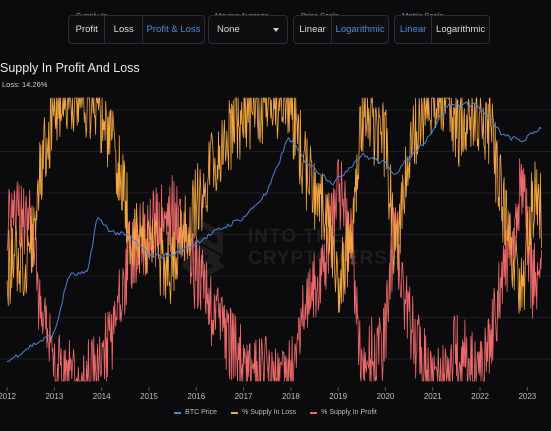 The image size is (551, 431). What do you see at coordinates (25, 84) in the screenshot?
I see `chart-subtitle: Loss: 14.26%` at bounding box center [25, 84].